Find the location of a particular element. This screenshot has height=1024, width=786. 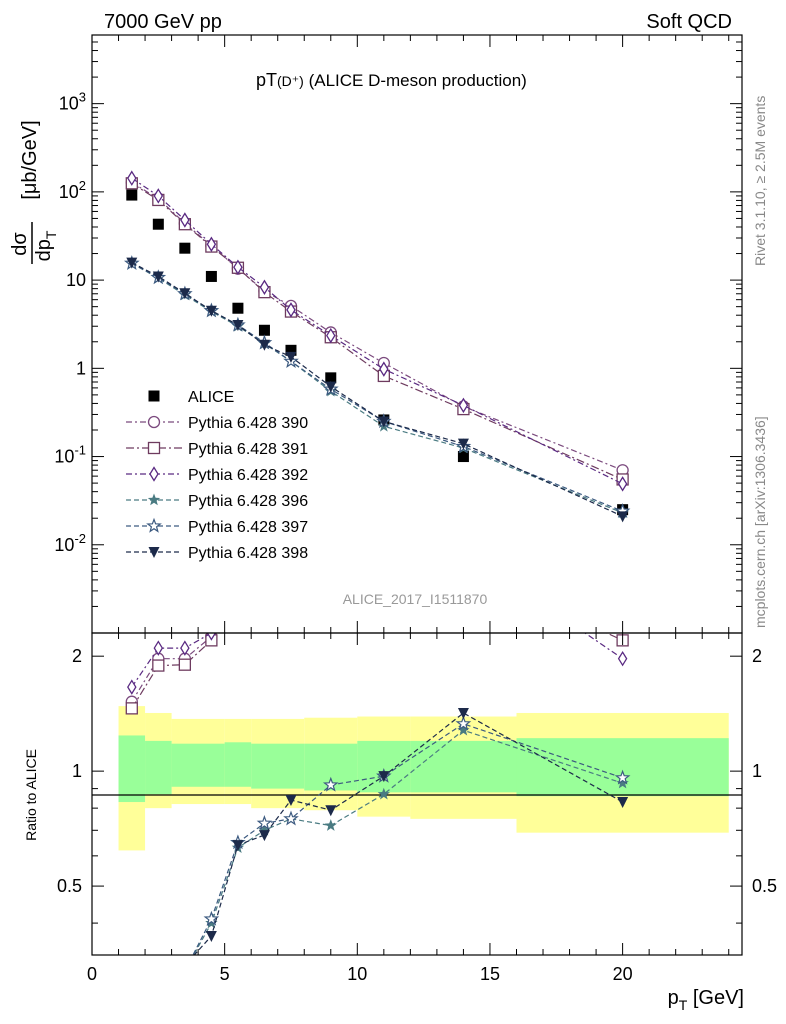

series-line-p392 is located at coordinates (377, 660).